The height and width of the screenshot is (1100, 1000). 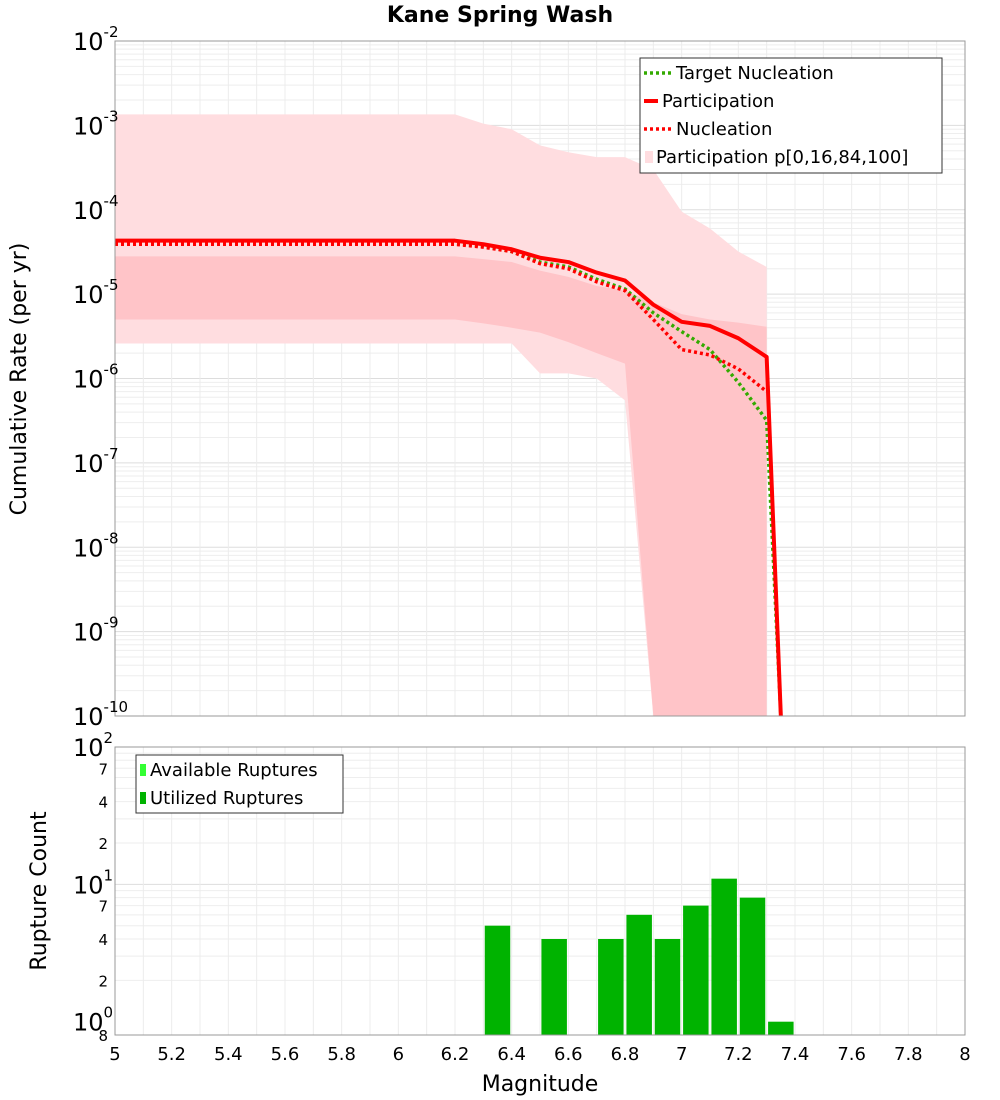 I want to click on legend-label: Target Nucleation, so click(x=754, y=73).